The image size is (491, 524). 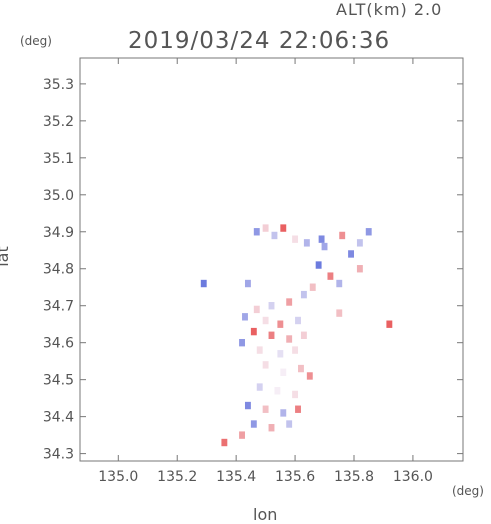 I want to click on x-tick-label: 135.0, so click(x=118, y=477).